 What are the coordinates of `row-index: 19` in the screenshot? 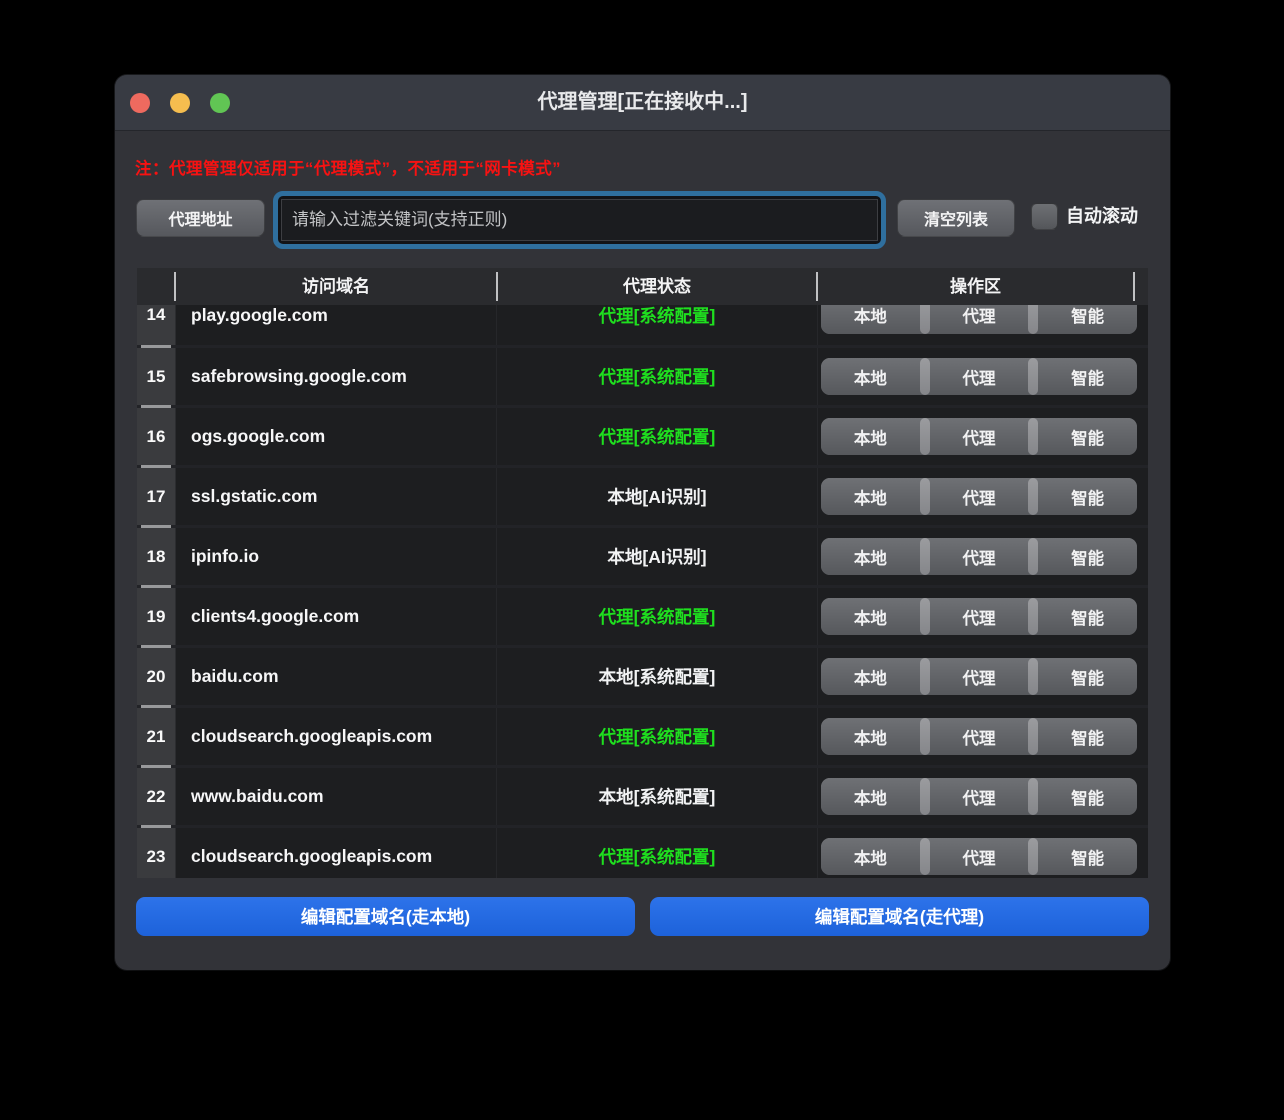 It's located at (156, 615).